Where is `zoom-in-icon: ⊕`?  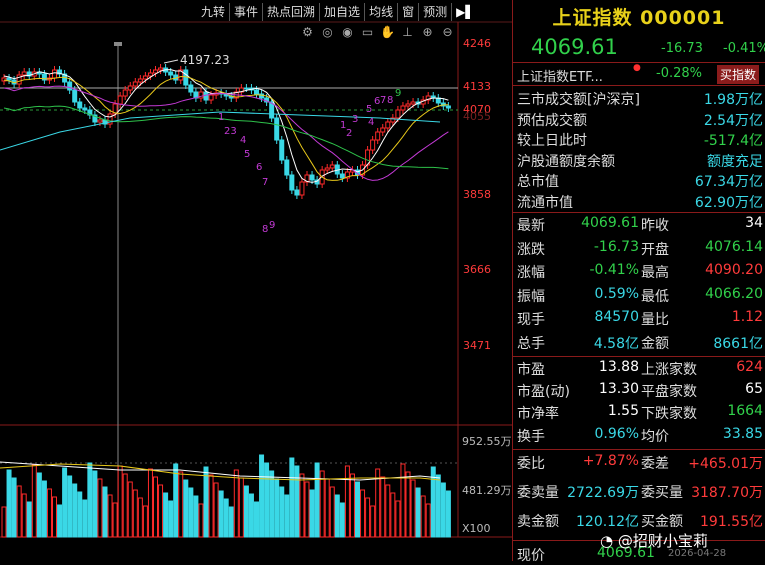 zoom-in-icon: ⊕ is located at coordinates (427, 32).